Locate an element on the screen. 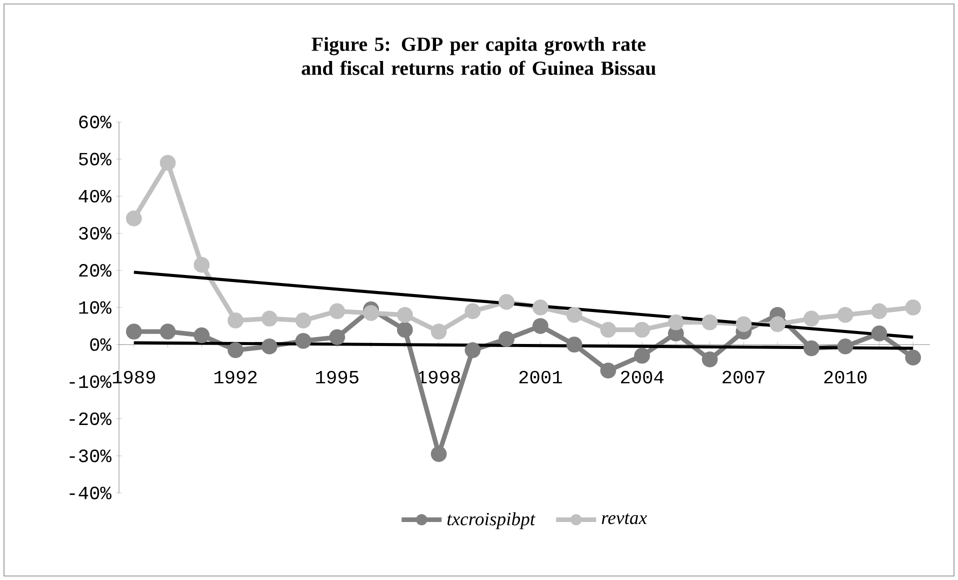 The width and height of the screenshot is (958, 580). y-tick-label: -10% is located at coordinates (91, 381).